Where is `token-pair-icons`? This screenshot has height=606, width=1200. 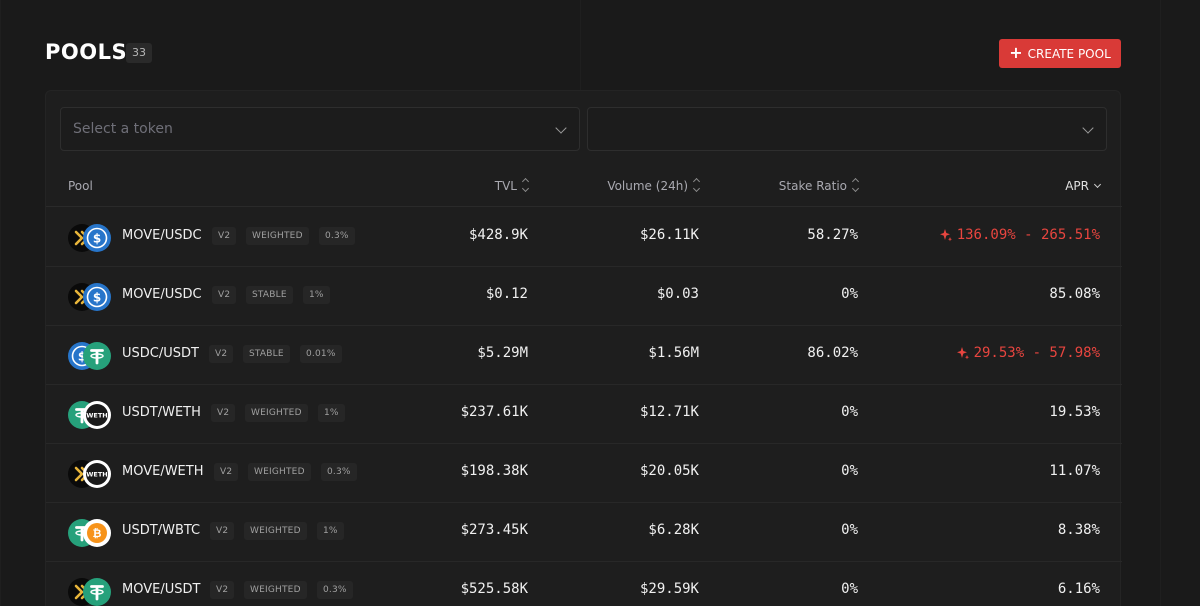
token-pair-icons is located at coordinates (90, 592).